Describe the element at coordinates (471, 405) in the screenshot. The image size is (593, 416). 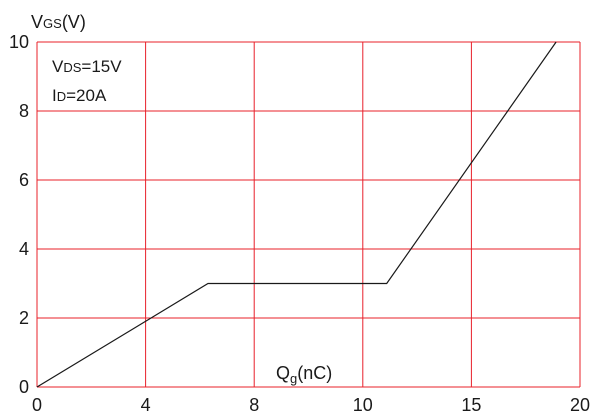
I see `x-tick-label: 15` at that location.